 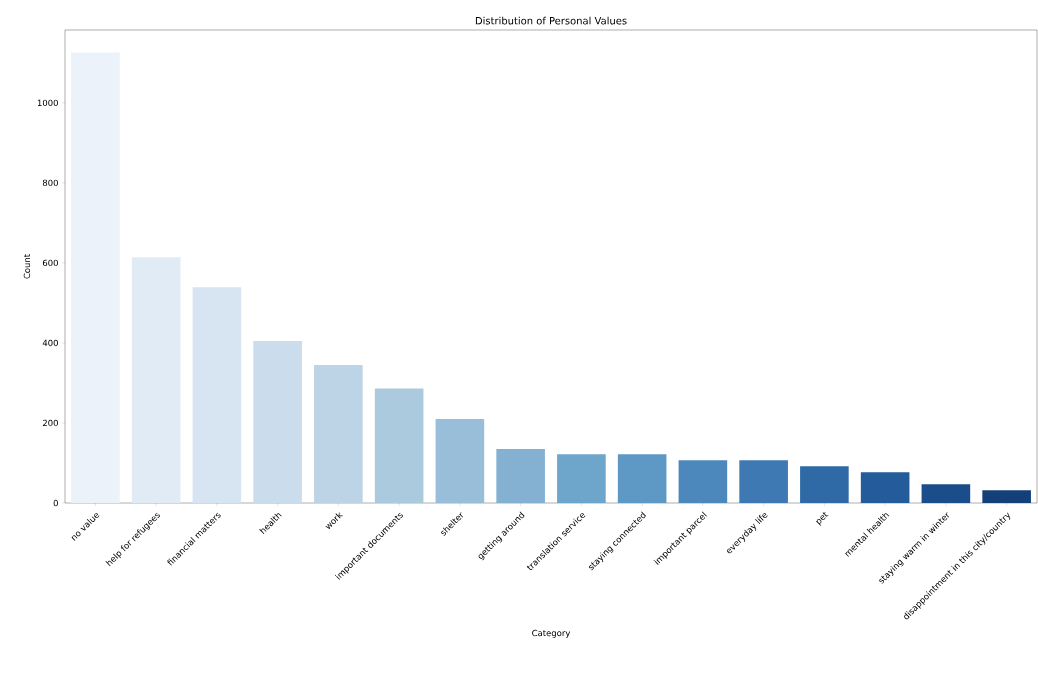 I want to click on y-tick-label: 200, so click(x=50, y=423).